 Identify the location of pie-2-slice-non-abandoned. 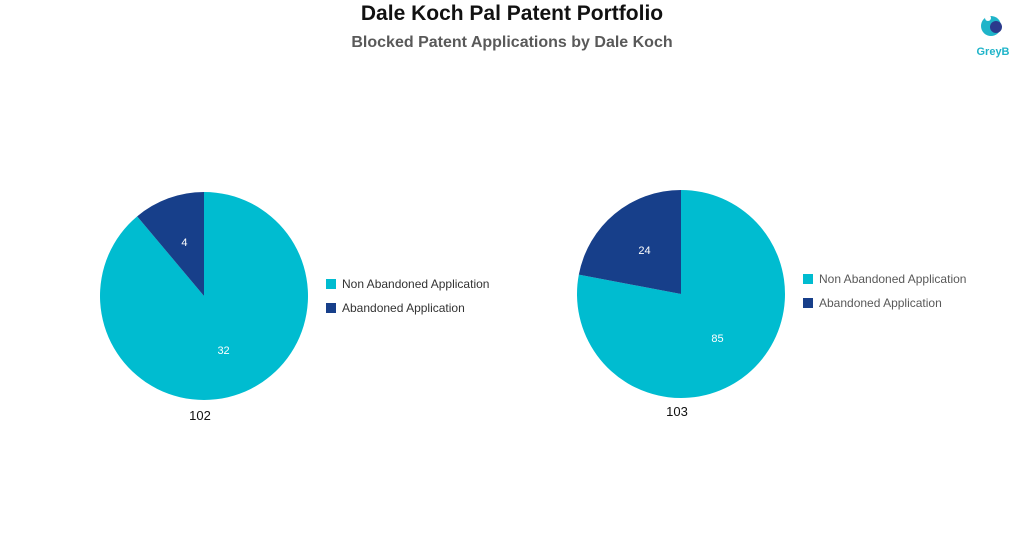
(680, 294).